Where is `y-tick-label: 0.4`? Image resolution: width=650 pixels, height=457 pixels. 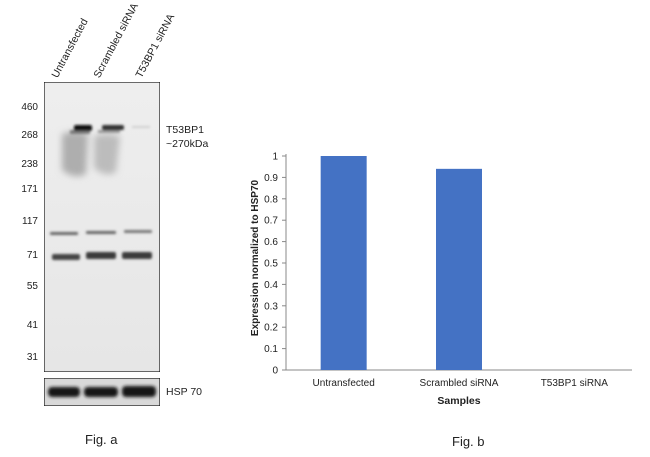
y-tick-label: 0.4 is located at coordinates (271, 285).